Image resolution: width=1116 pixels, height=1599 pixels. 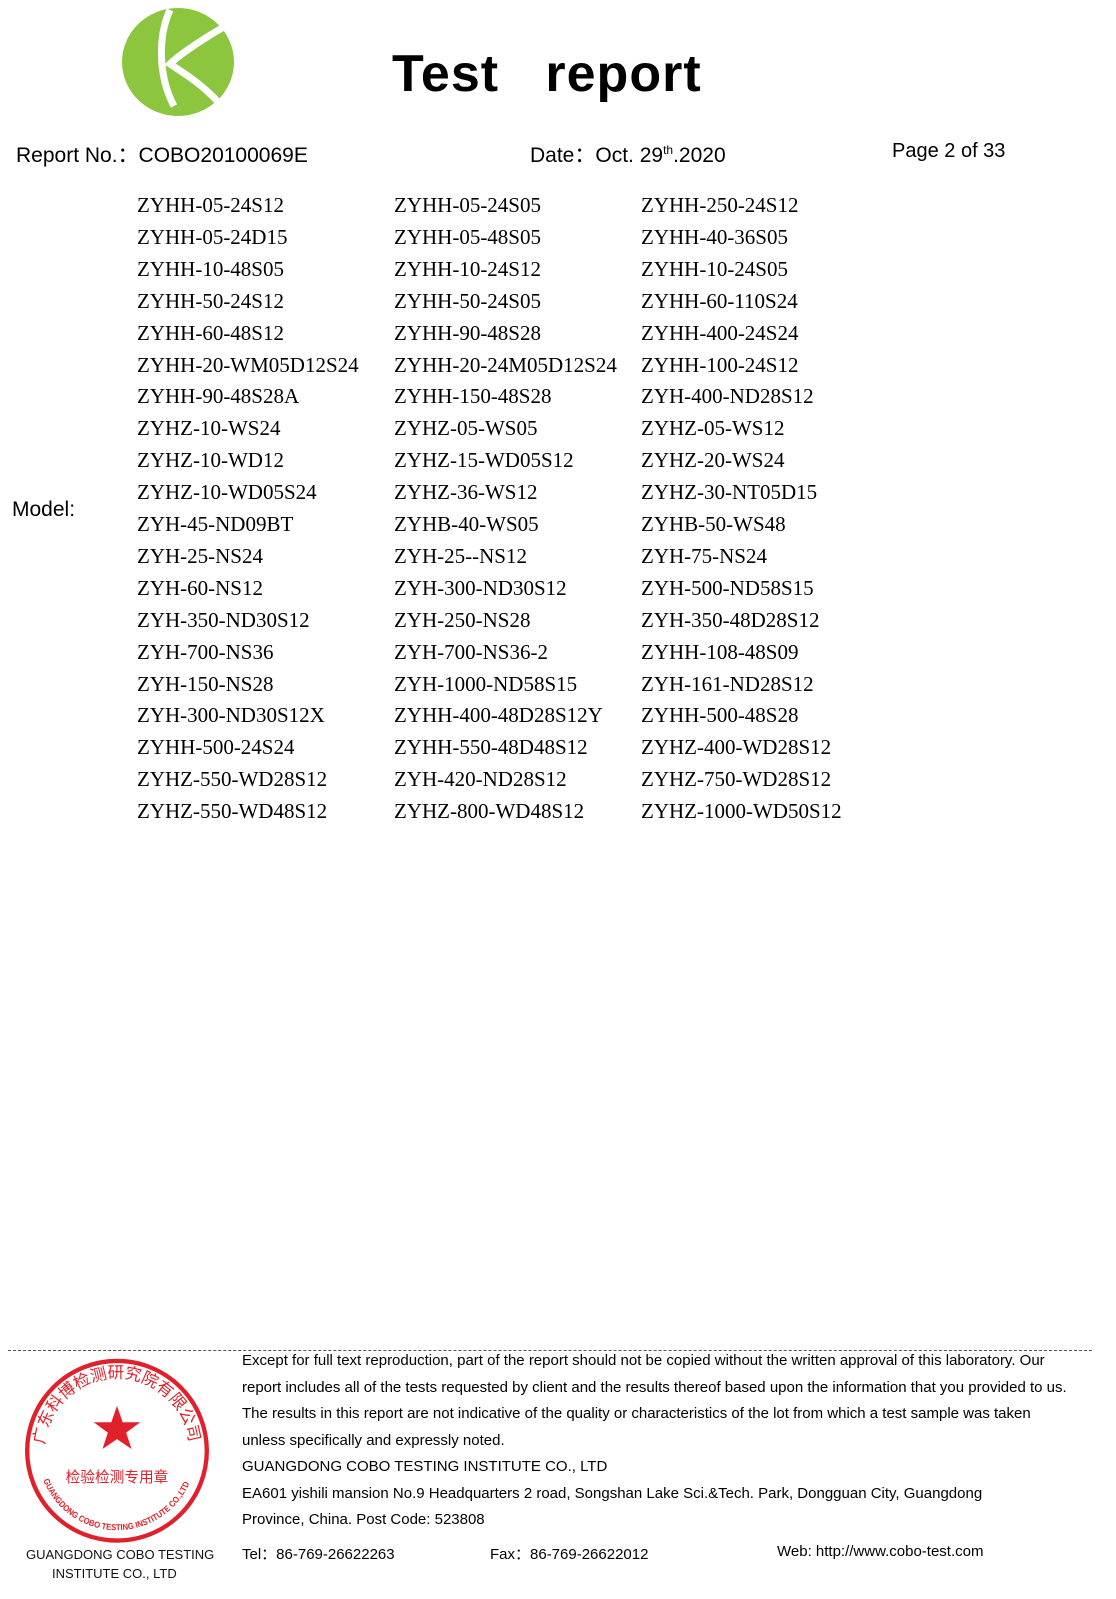 I want to click on model-item: ZYHH-500-48S28, so click(x=720, y=715).